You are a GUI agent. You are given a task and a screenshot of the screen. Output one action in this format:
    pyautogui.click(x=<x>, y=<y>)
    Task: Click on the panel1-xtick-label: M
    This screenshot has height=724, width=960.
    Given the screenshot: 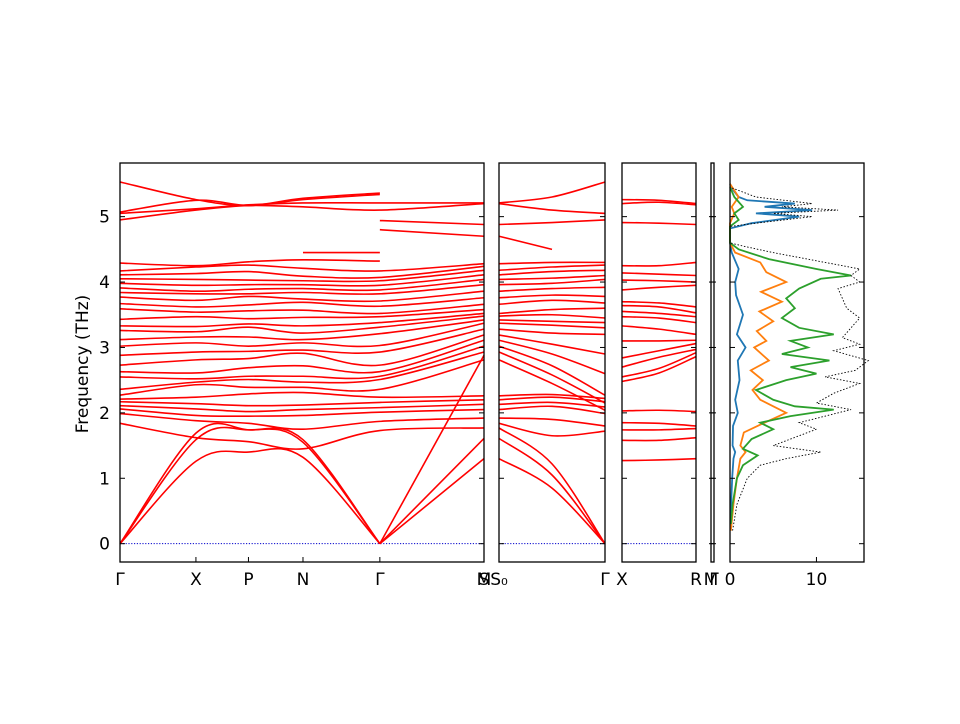 What is the action you would take?
    pyautogui.click(x=484, y=580)
    